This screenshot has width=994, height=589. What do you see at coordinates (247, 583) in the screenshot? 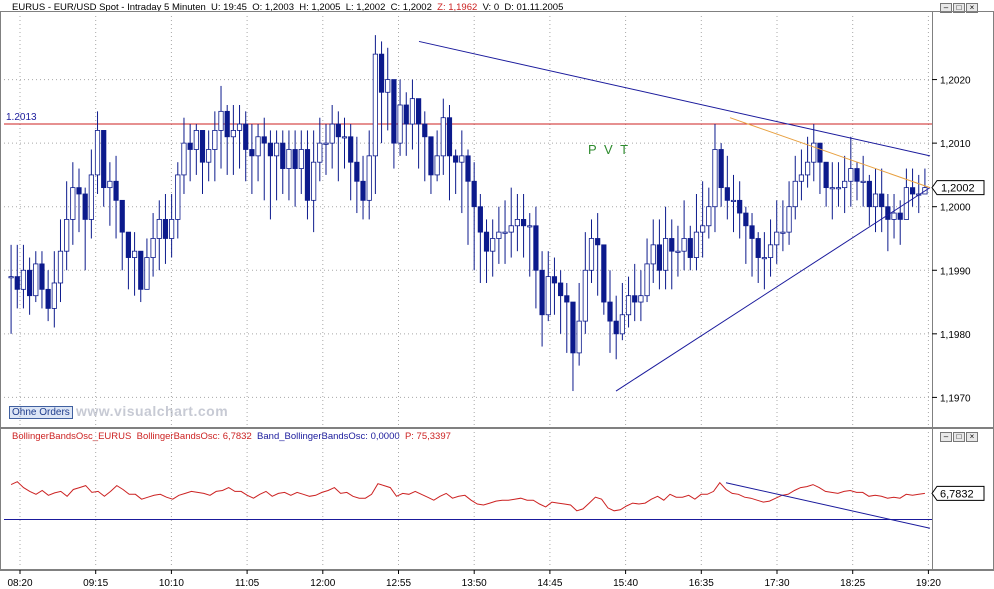
I see `x-tick-label: 11:05` at bounding box center [247, 583].